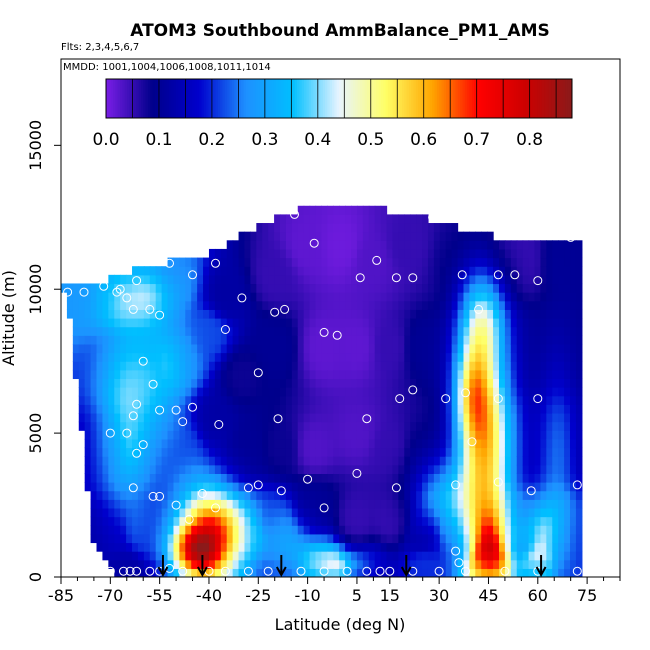 This screenshot has height=650, width=650. Describe the element at coordinates (317, 140) in the screenshot. I see `colorbar-ticks: 0.0 0.1 0.2 0.3 0.4 0.5 0.6 0.7 0.8` at that location.